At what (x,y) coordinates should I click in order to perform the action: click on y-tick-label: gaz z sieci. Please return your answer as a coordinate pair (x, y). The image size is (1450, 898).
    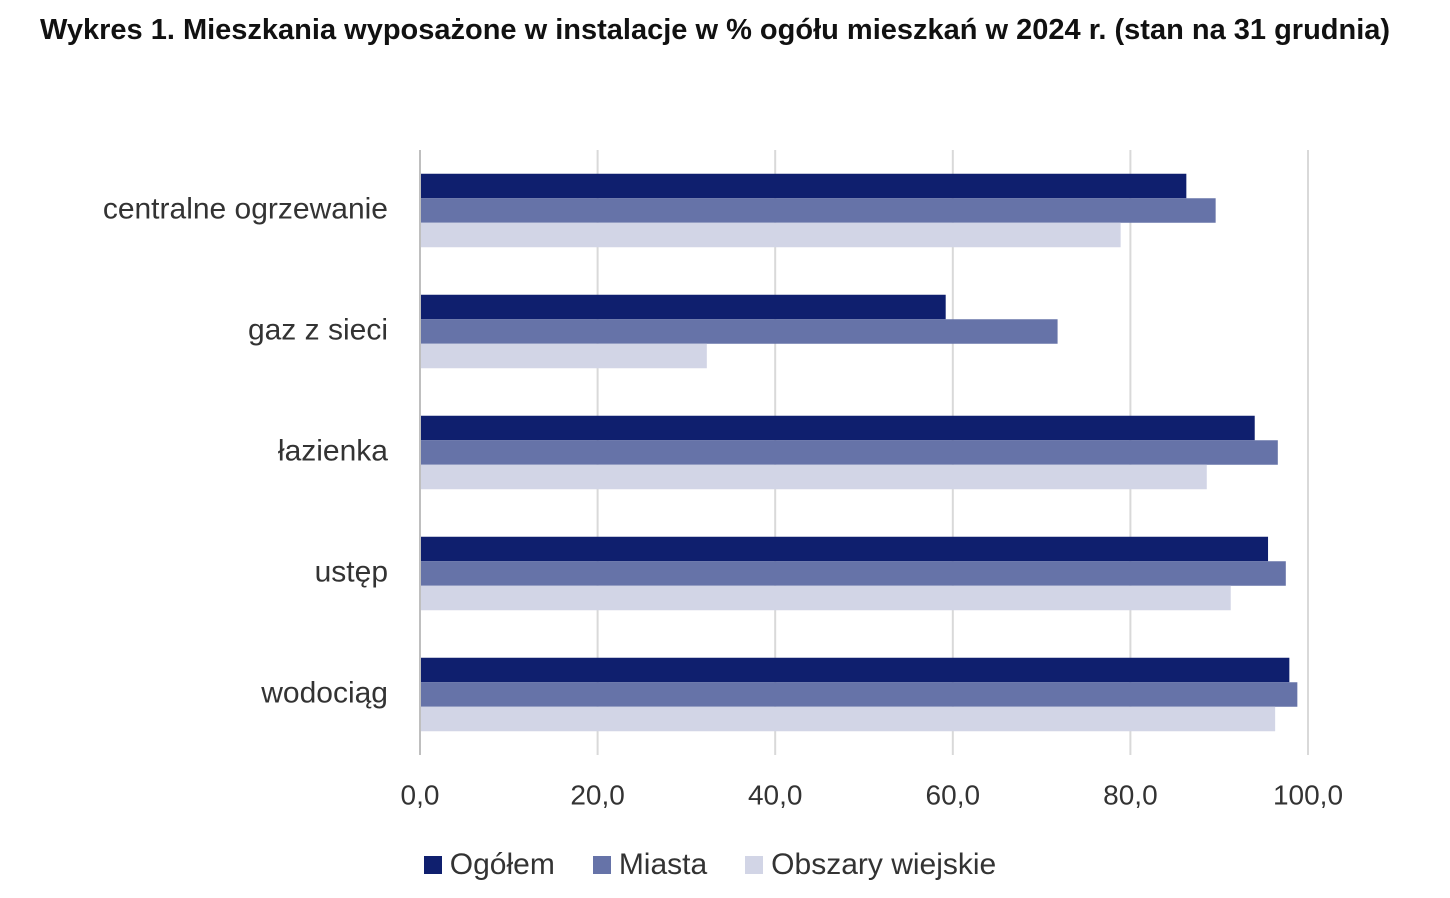
    Looking at the image, I should click on (318, 329).